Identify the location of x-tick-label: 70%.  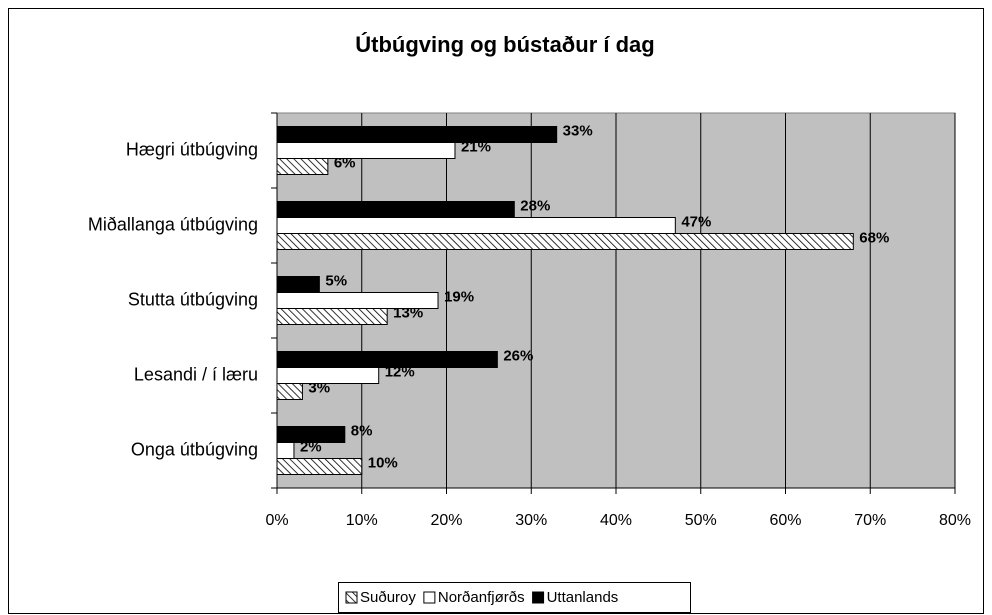
(870, 520).